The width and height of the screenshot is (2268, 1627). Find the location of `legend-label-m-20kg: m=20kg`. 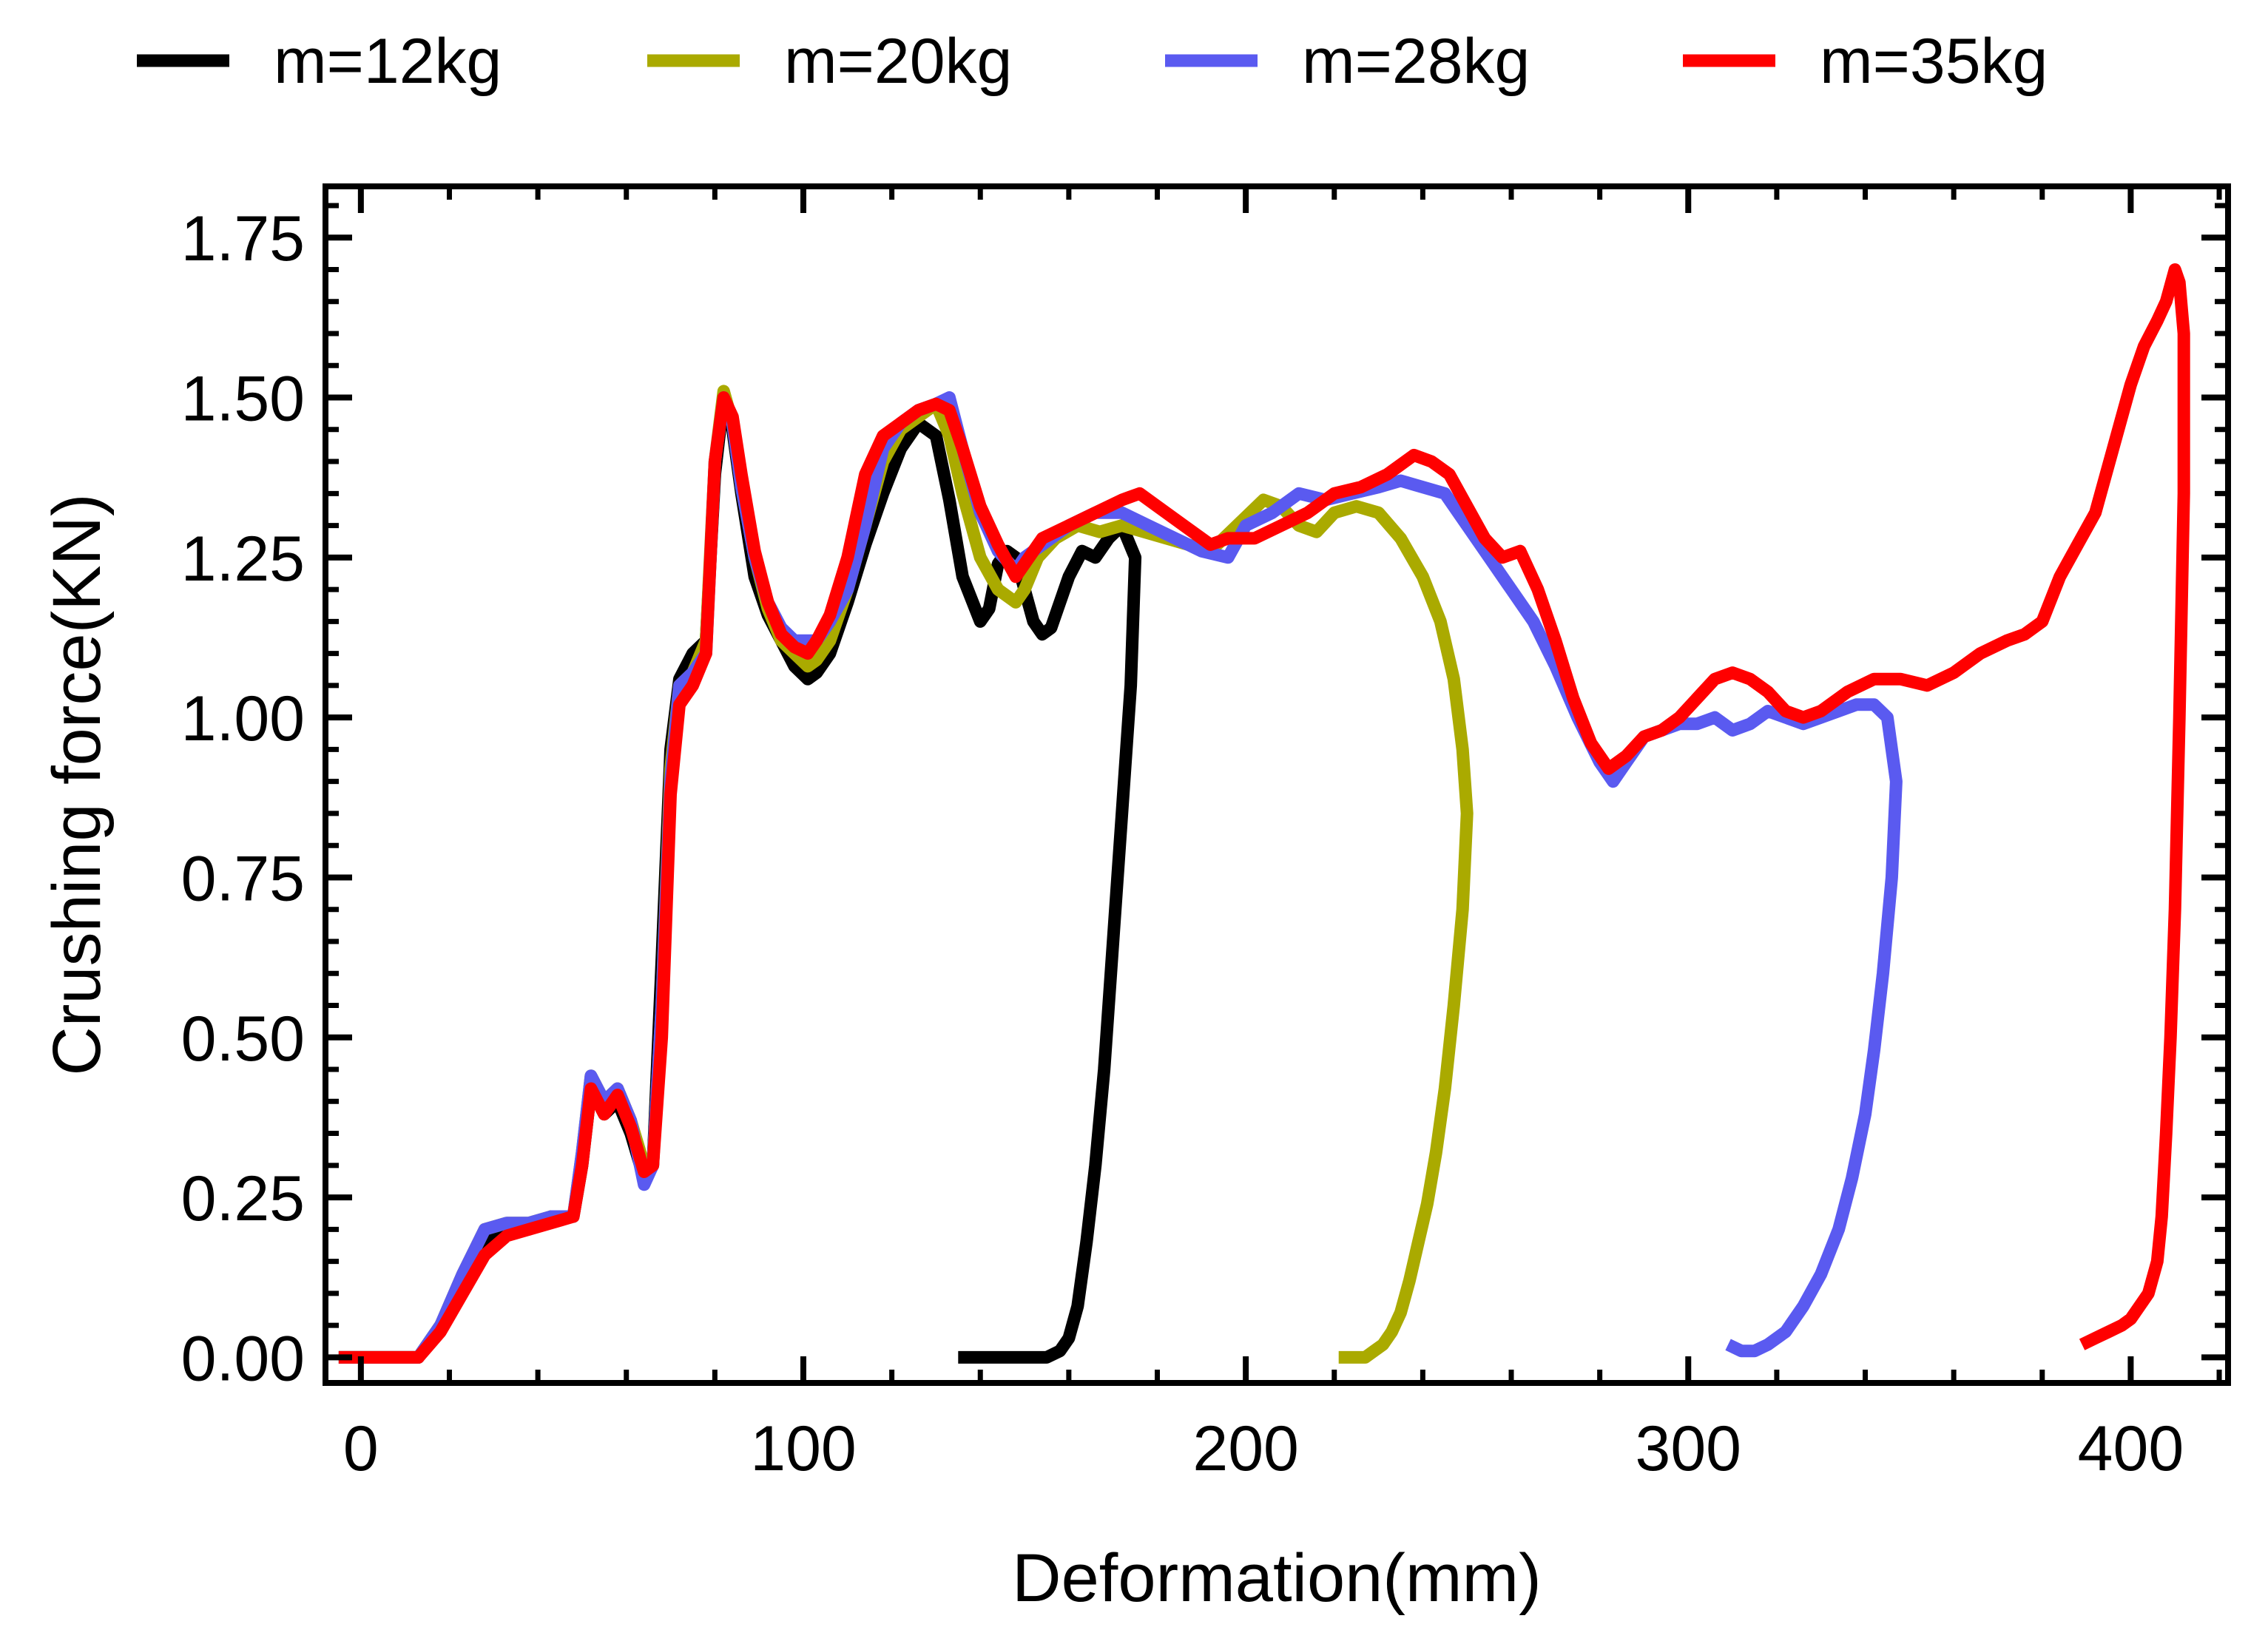

legend-label-m-20kg: m=20kg is located at coordinates (898, 61).